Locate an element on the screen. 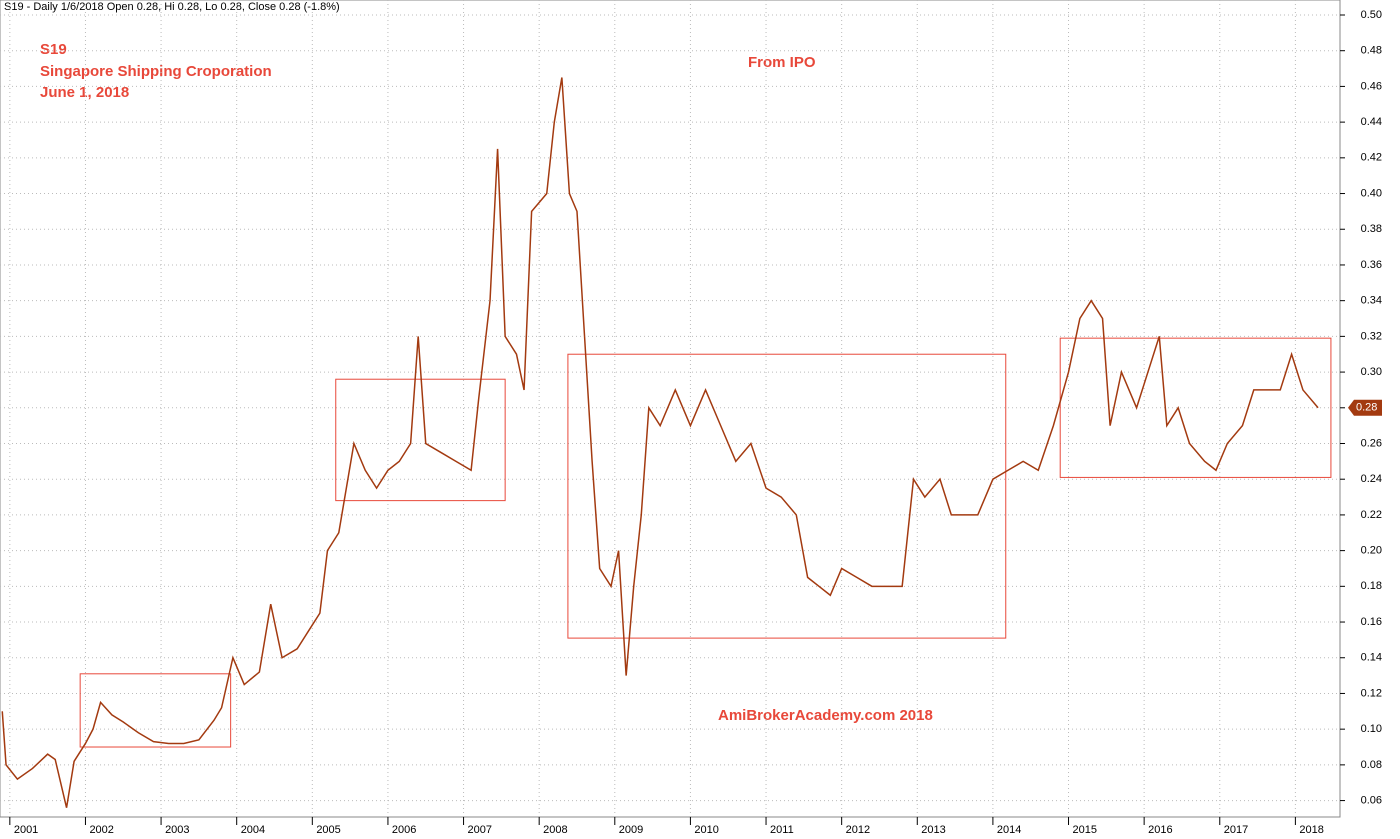 This screenshot has width=1400, height=839. x-tick-label: 2013 is located at coordinates (933, 830).